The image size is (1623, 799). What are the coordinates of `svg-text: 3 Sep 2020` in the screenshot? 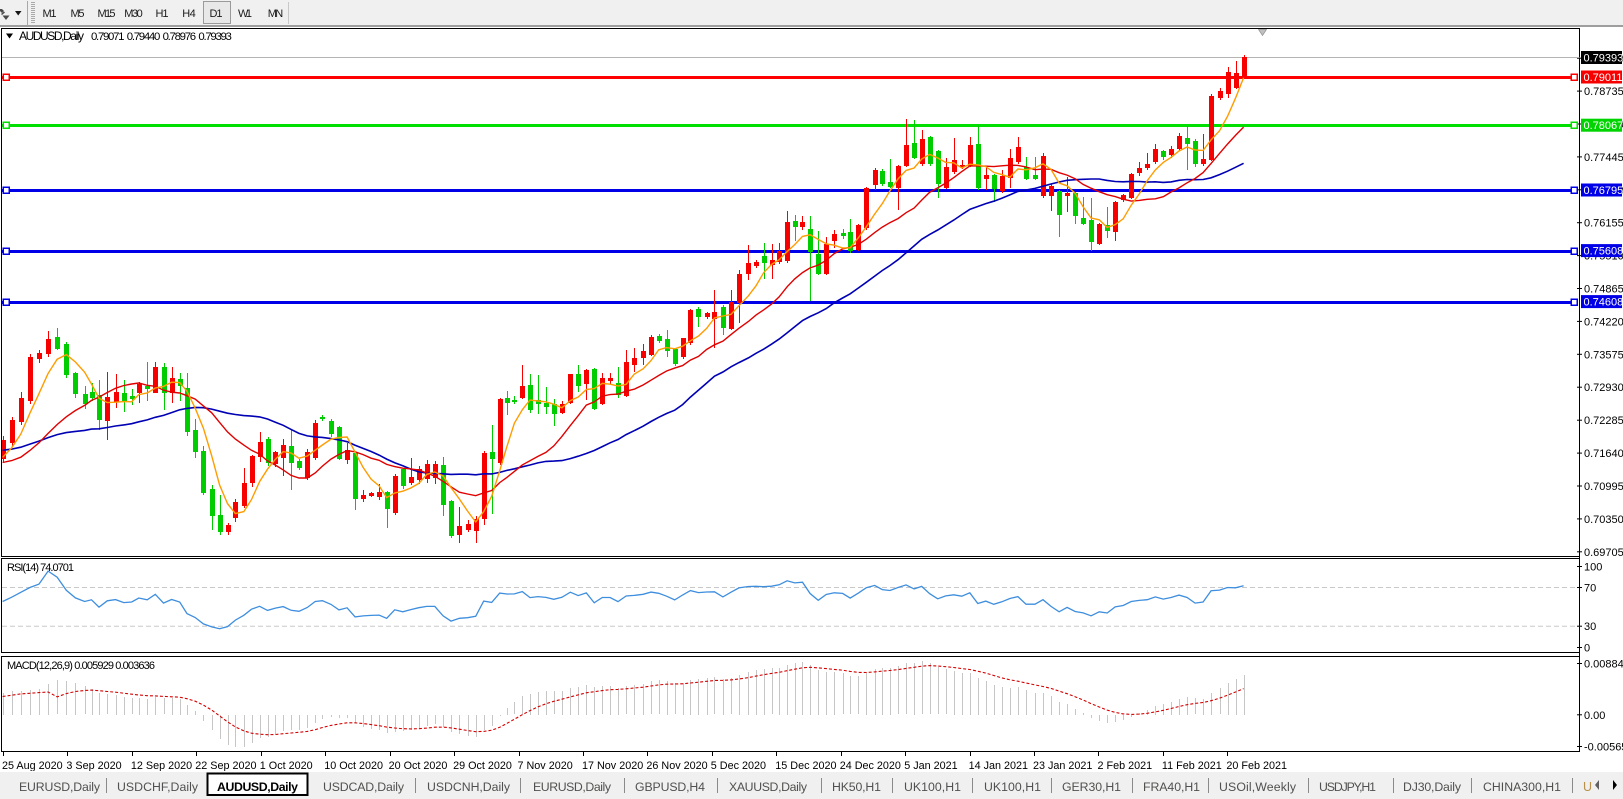 It's located at (93, 766).